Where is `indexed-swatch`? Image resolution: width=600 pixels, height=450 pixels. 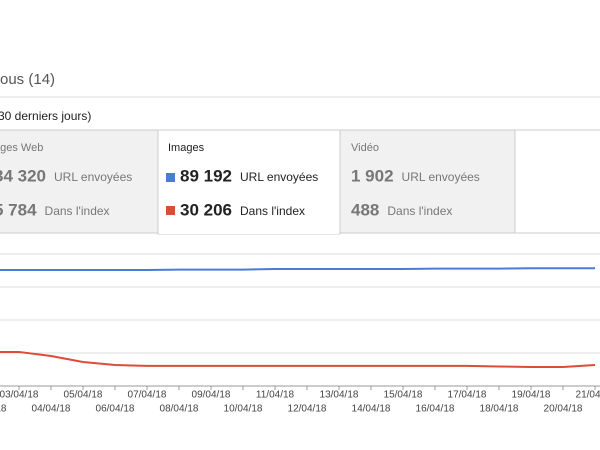 indexed-swatch is located at coordinates (170, 210).